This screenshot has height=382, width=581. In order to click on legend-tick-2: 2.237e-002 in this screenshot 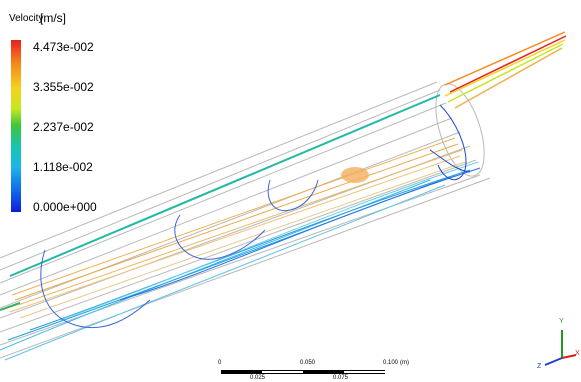, I will do `click(63, 127)`.